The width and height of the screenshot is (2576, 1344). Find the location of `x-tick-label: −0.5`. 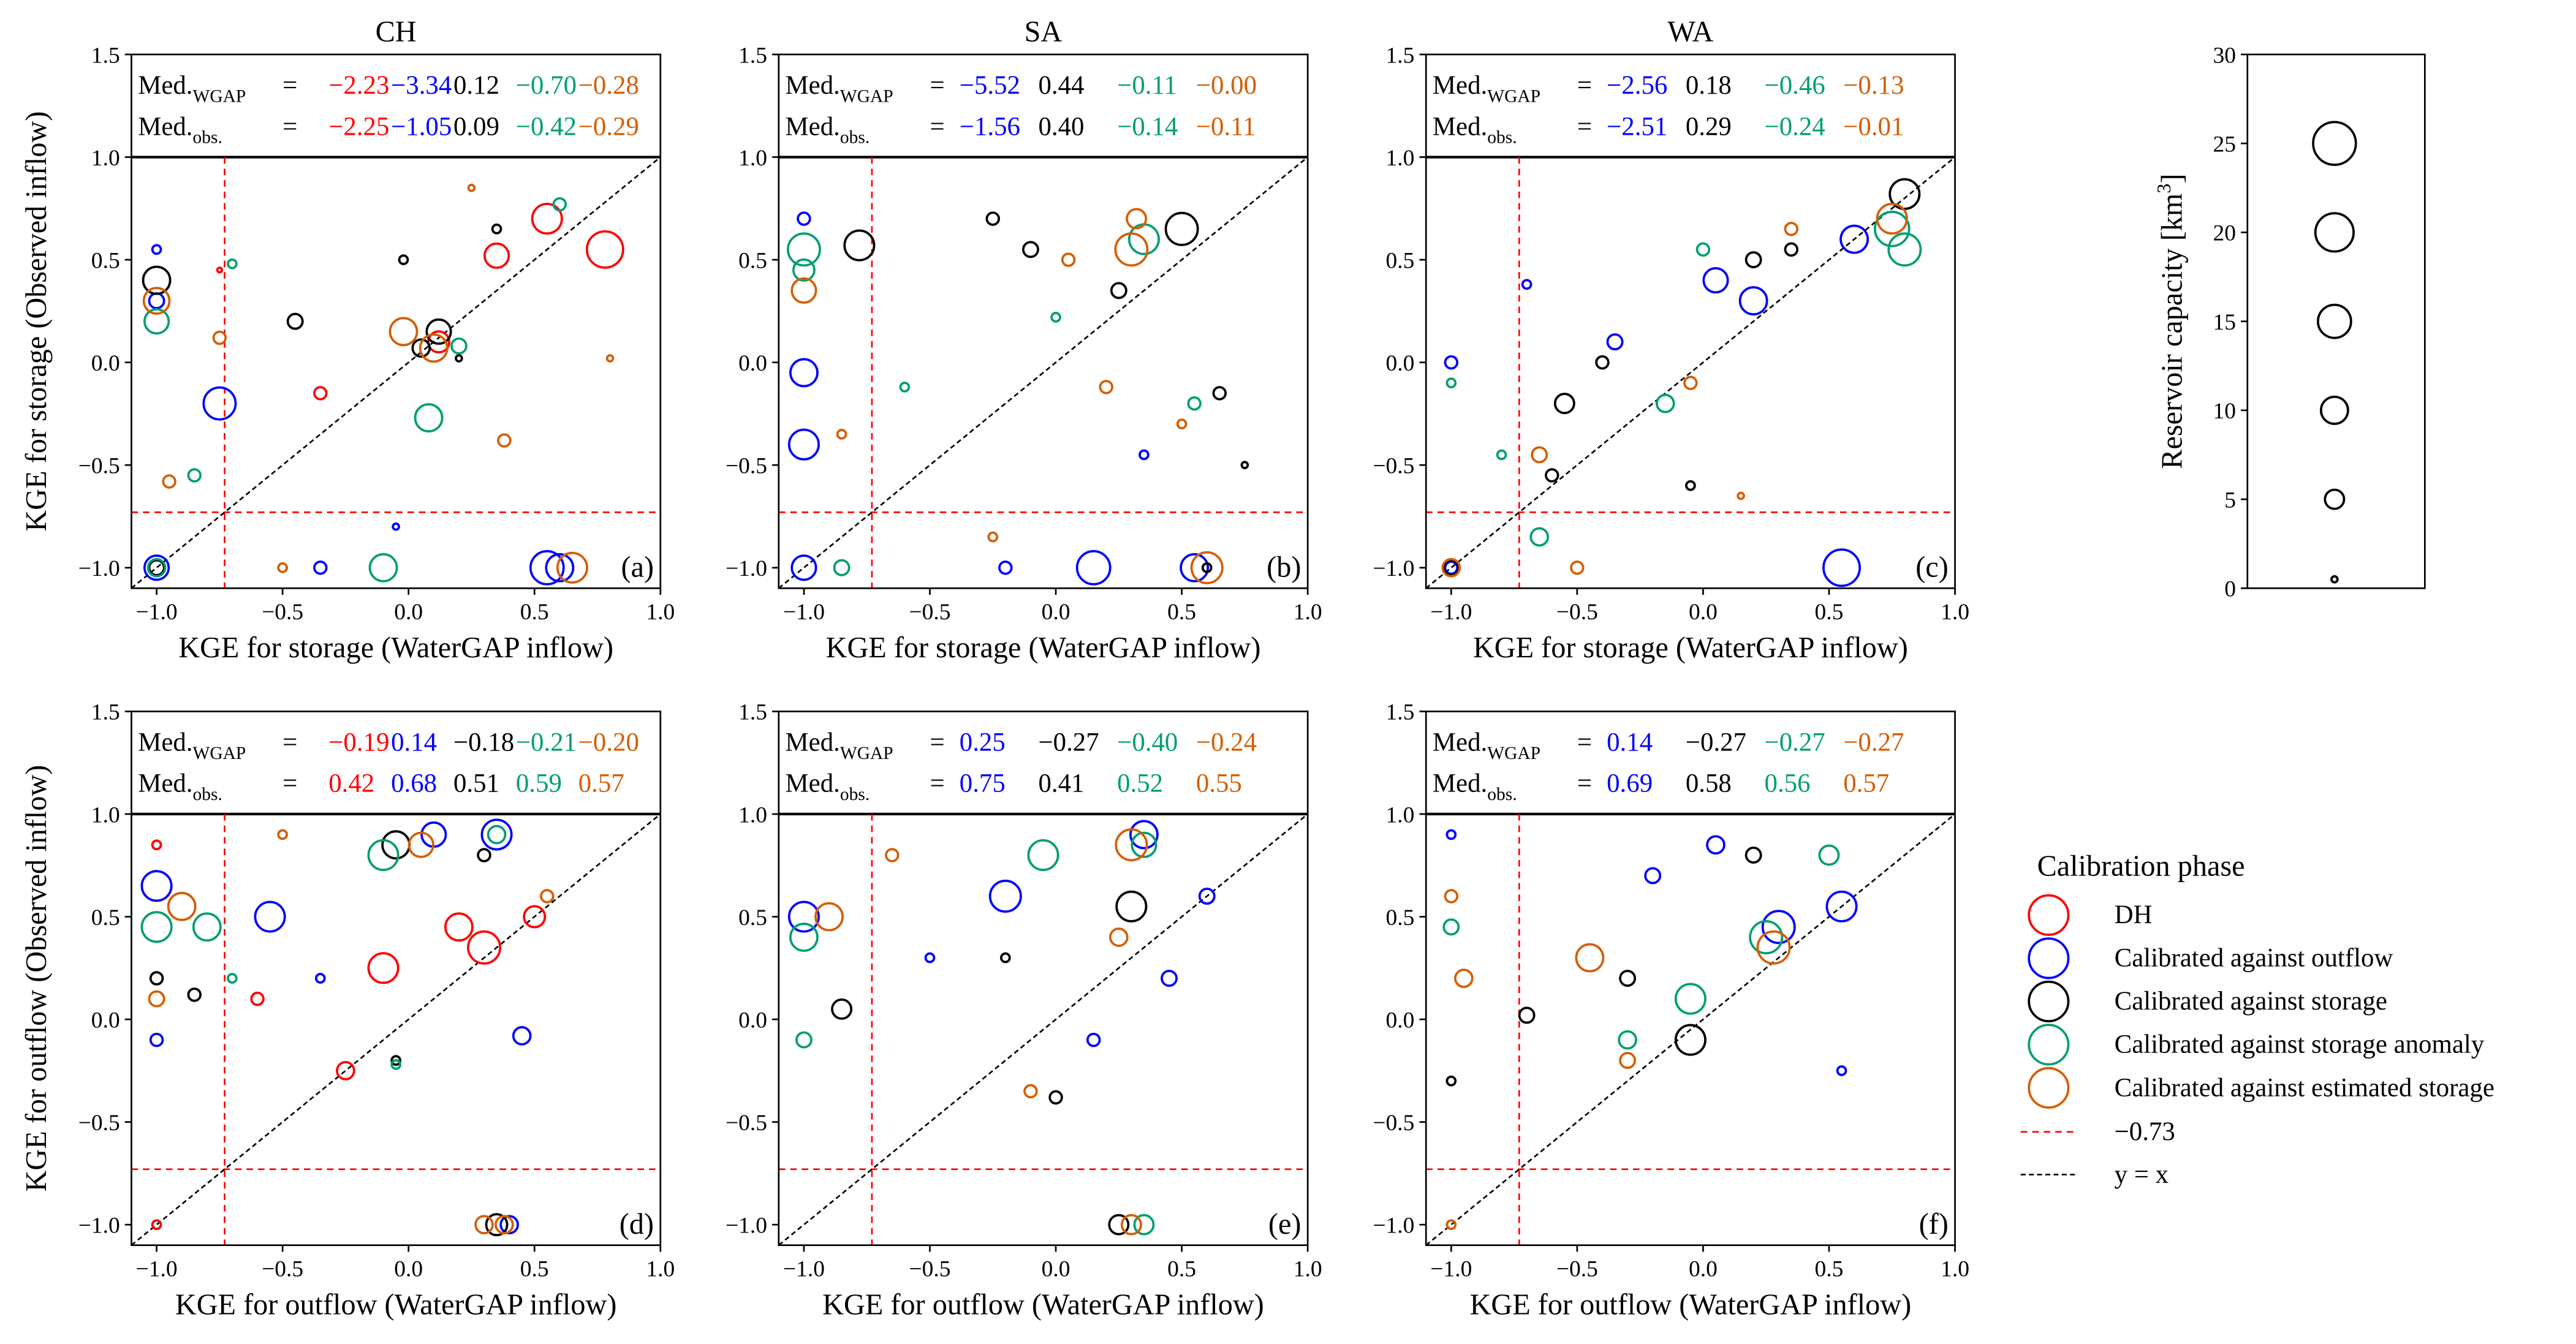

x-tick-label: −0.5 is located at coordinates (1577, 1269).